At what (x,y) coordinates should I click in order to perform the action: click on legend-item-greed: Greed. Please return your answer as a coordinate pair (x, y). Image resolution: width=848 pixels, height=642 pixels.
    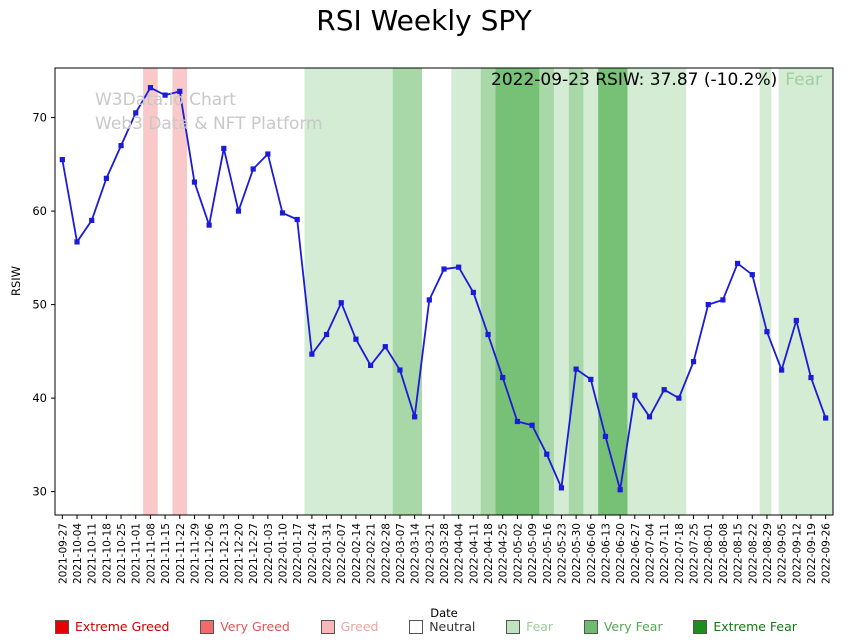
    Looking at the image, I should click on (349, 626).